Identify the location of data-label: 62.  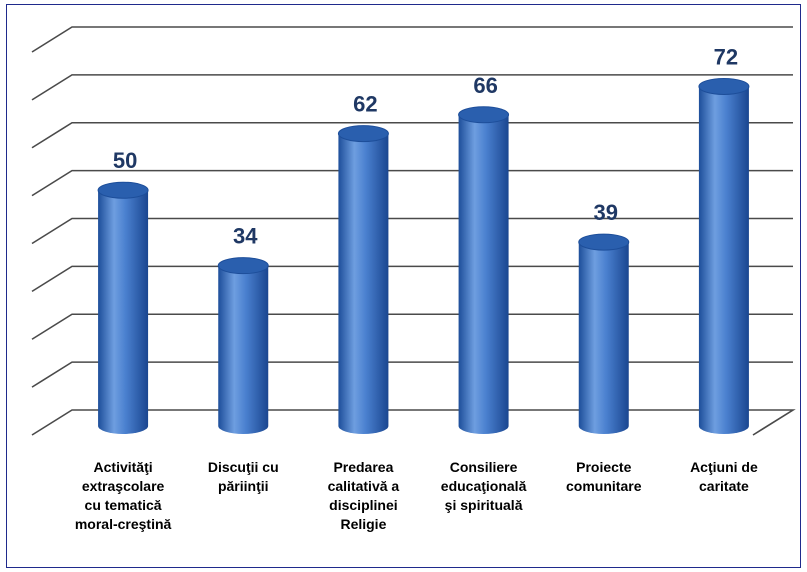
(365, 104).